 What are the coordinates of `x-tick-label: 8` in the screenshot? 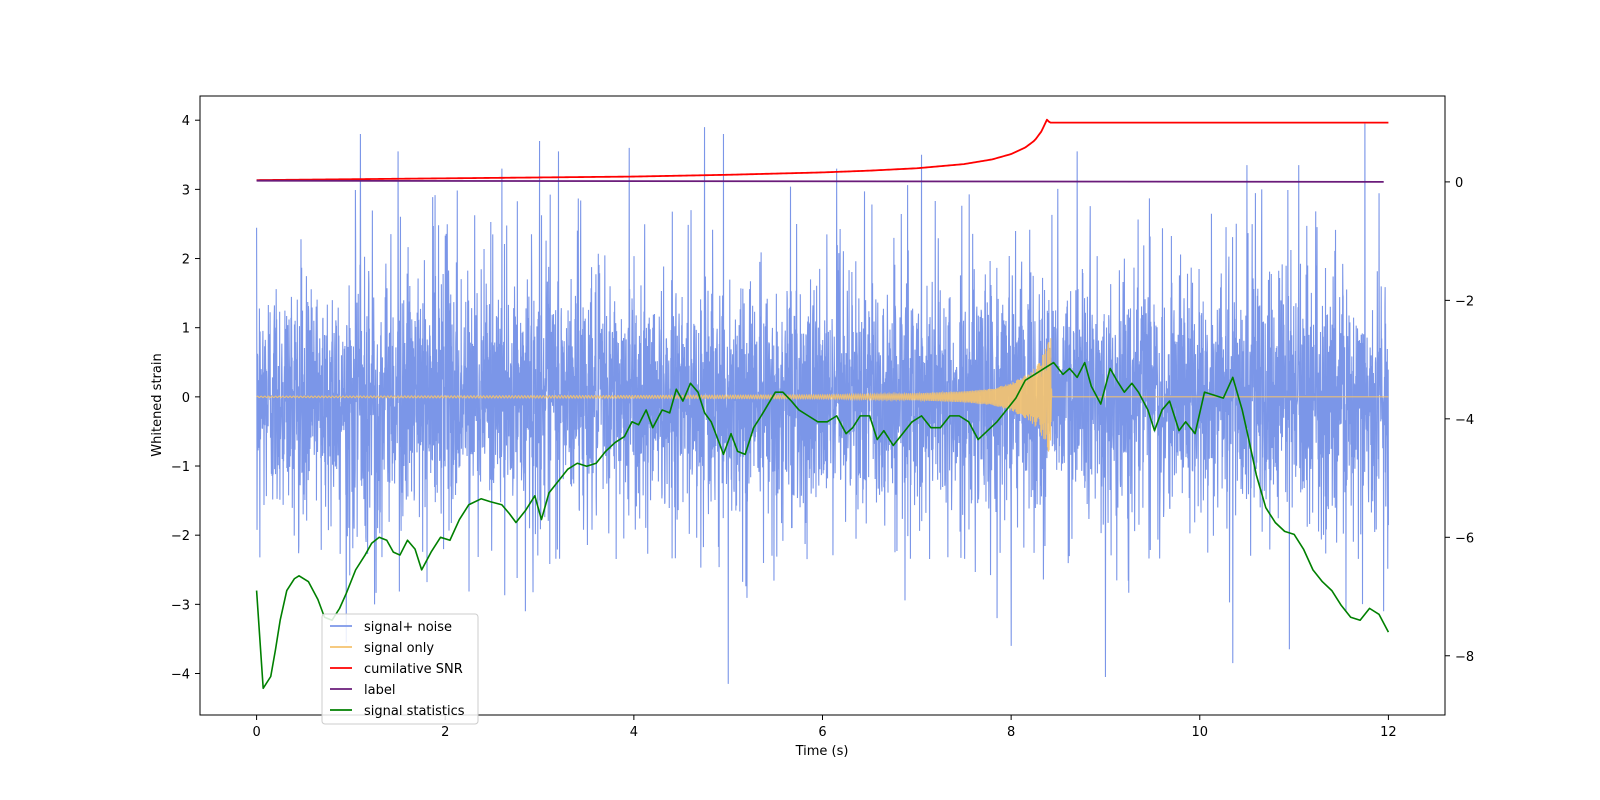 It's located at (1011, 732).